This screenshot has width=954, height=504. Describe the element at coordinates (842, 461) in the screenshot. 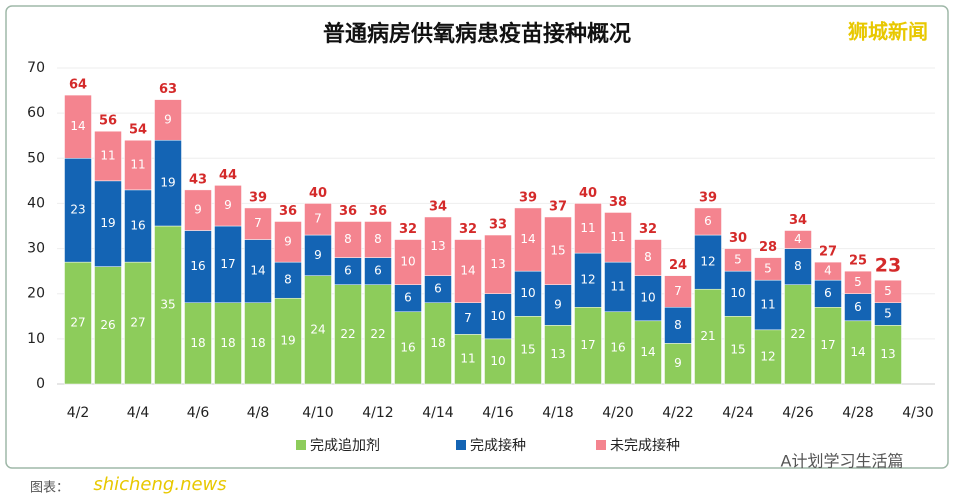

I see `footer-account: A计划学习生活篇` at that location.